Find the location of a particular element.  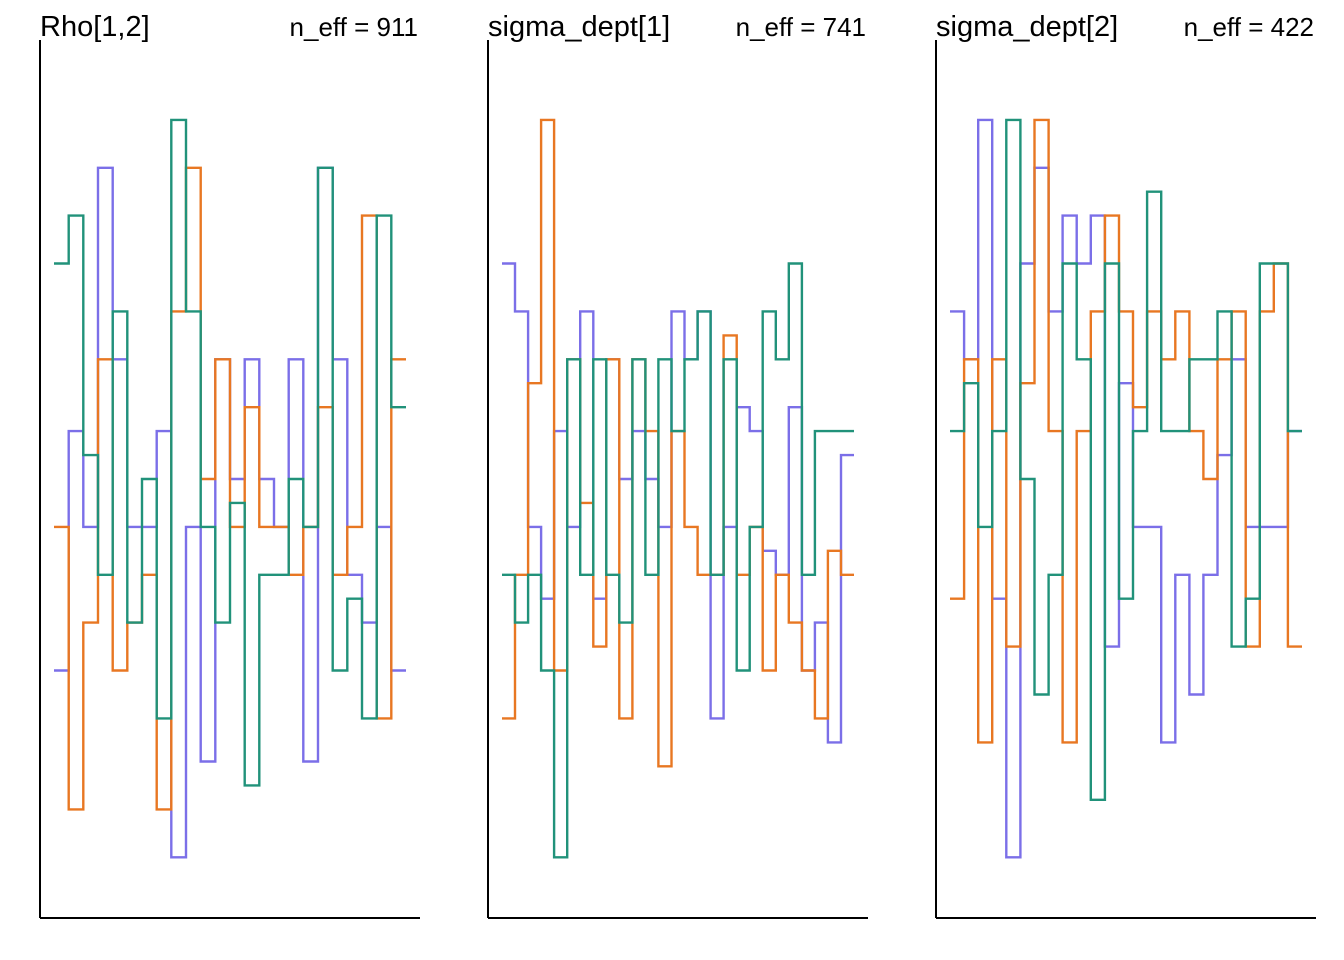

panel-title: Rho[1,2] is located at coordinates (95, 27).